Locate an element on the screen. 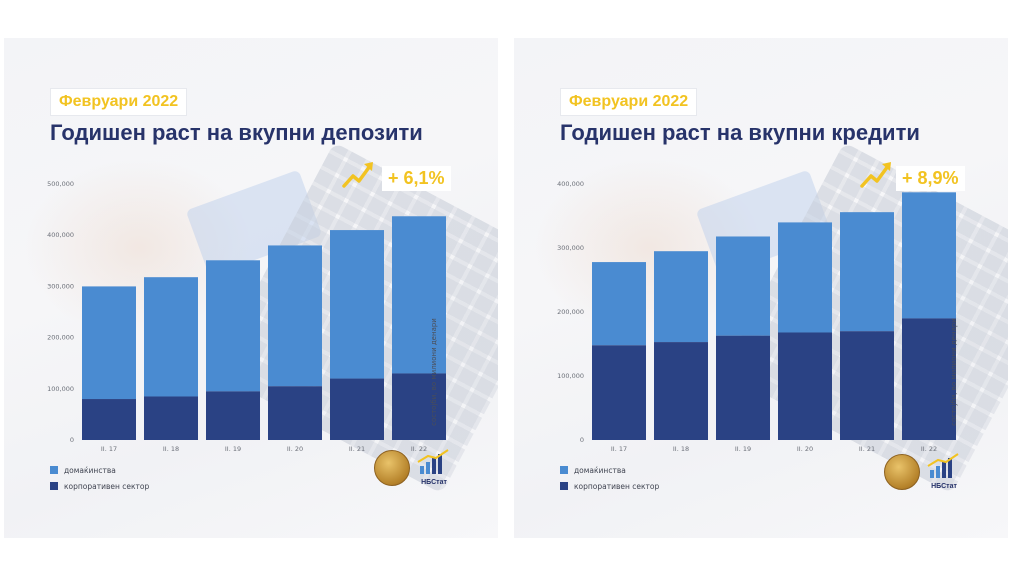  y-tick-label: 500,000 is located at coordinates (60, 184).